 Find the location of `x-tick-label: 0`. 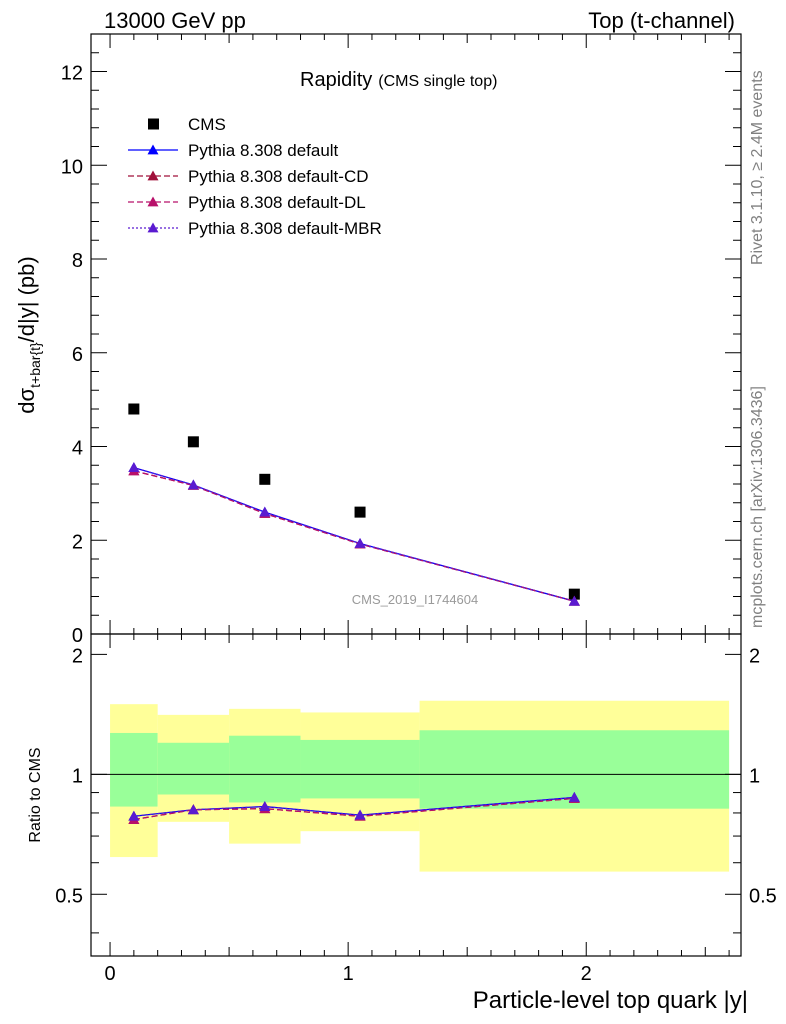

x-tick-label: 0 is located at coordinates (109, 974).